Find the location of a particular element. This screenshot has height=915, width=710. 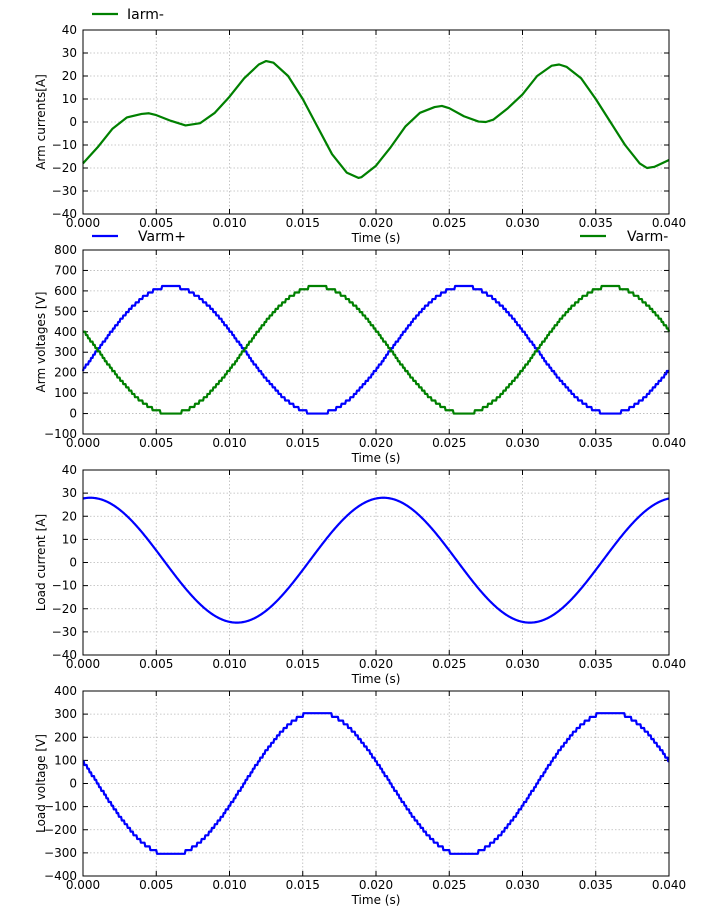

panel2-legend-label: Varm- is located at coordinates (647, 237).